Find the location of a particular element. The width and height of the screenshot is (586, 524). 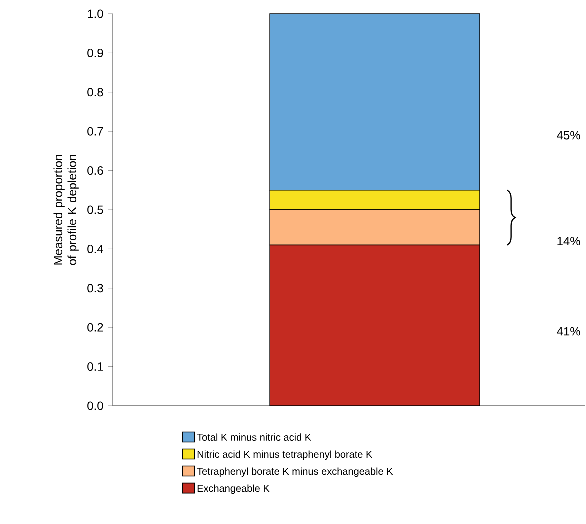

y-tick-label: 0.1 is located at coordinates (96, 367).